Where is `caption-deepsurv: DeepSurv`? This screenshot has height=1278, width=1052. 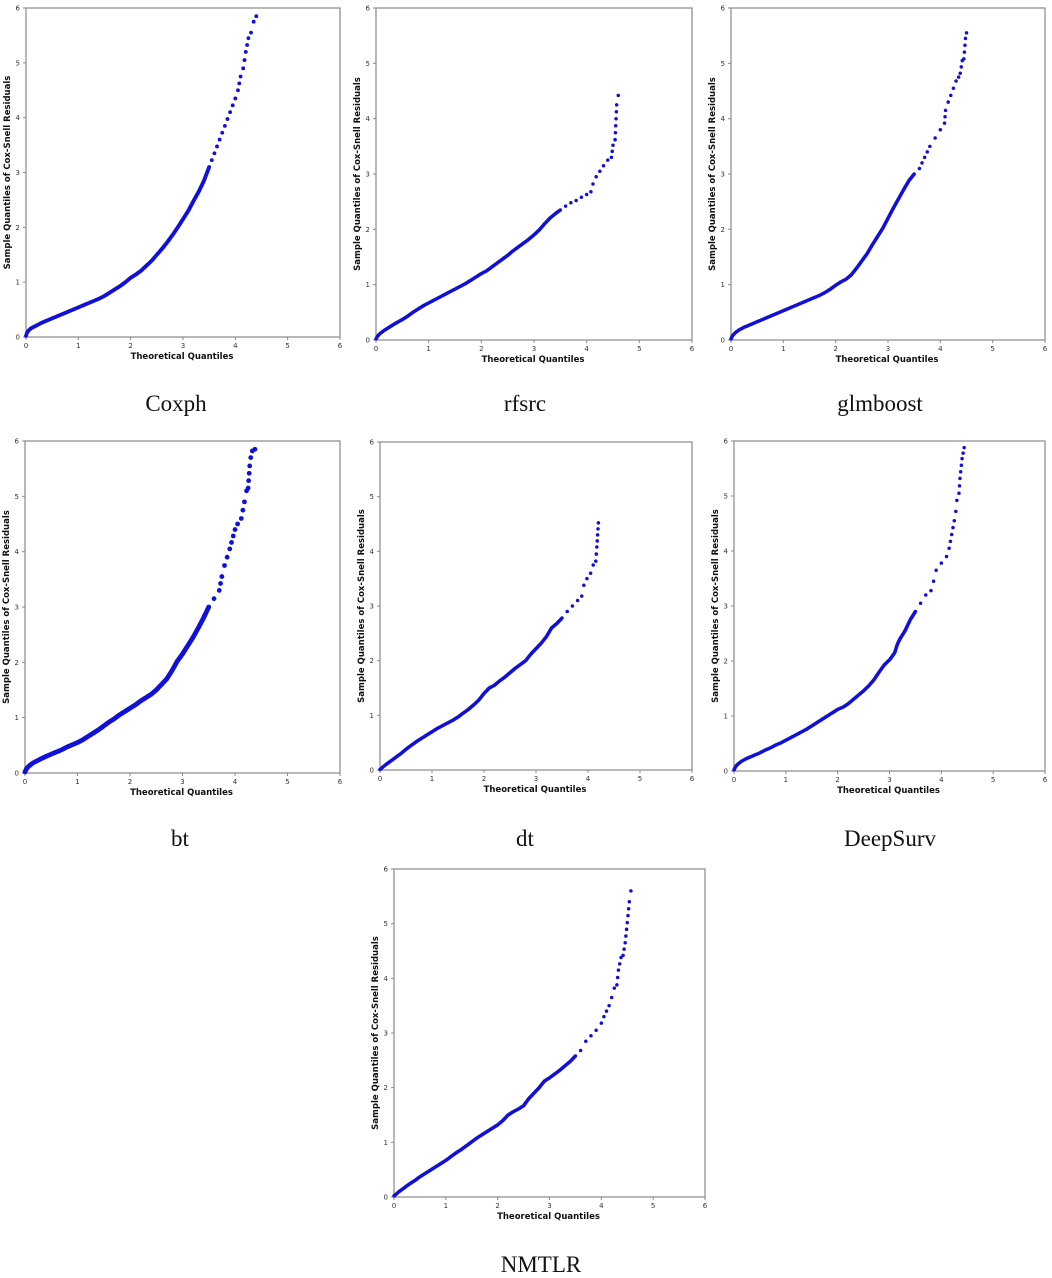
caption-deepsurv: DeepSurv is located at coordinates (890, 838).